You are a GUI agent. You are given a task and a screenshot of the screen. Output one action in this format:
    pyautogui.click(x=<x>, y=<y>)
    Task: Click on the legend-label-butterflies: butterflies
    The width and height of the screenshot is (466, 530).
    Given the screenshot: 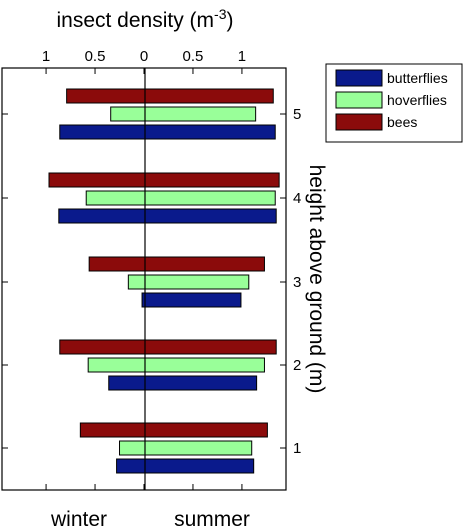 What is the action you would take?
    pyautogui.click(x=417, y=78)
    